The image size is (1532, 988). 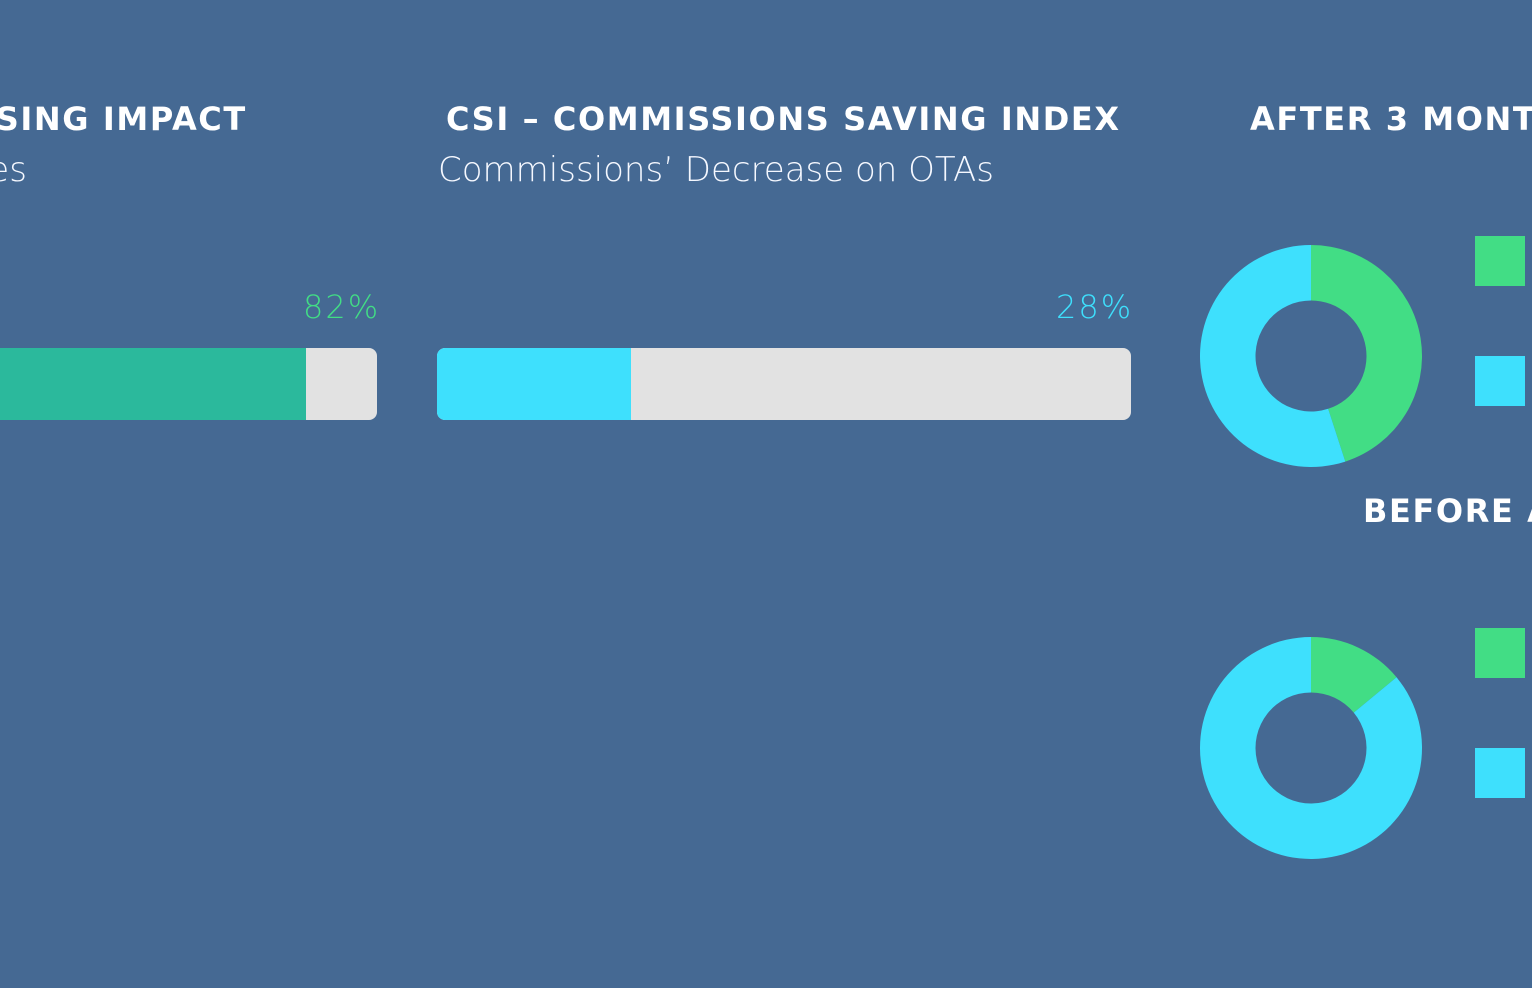 What do you see at coordinates (342, 307) in the screenshot?
I see `advertising-impact-percent-label: 82%` at bounding box center [342, 307].